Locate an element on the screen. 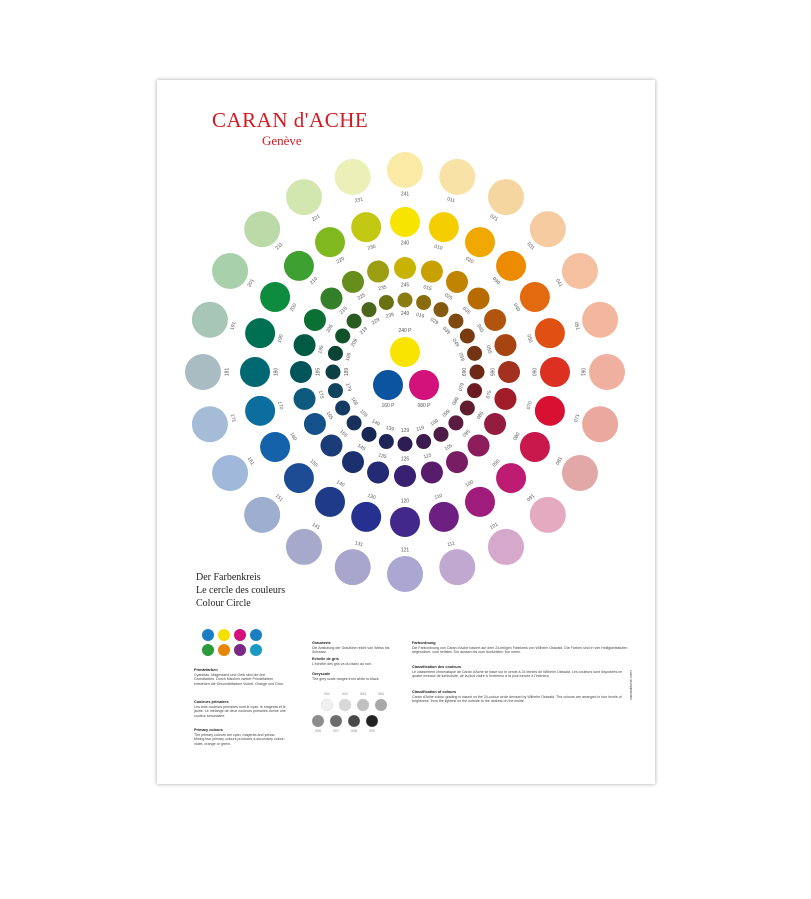  title: Colour Circle is located at coordinates (223, 603).